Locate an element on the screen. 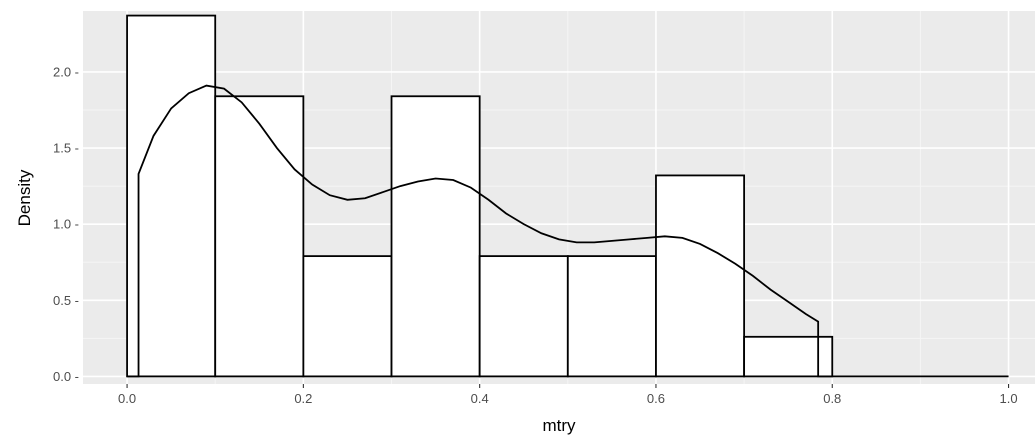  y-axis: 0.0 - 0.5 - 1.0 - 1.5 - 2.0 - is located at coordinates (66, 223).